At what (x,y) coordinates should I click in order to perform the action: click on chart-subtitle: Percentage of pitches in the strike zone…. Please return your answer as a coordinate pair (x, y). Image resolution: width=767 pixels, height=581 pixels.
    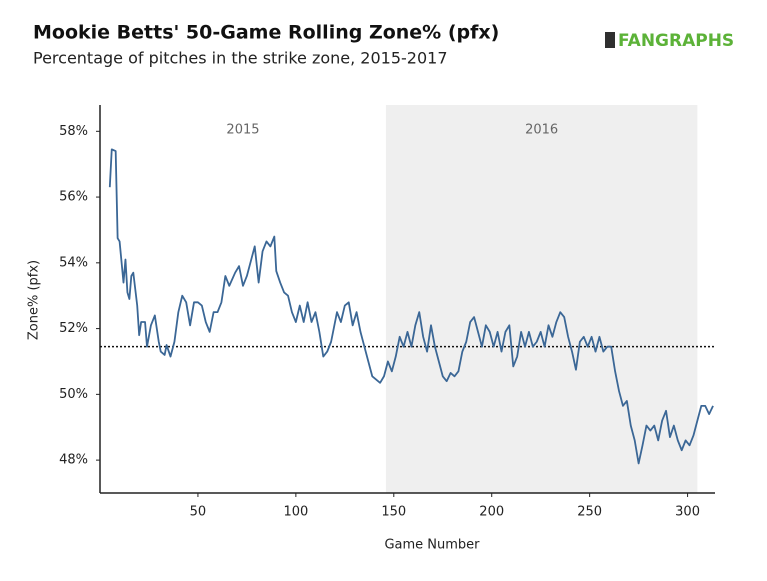
    Looking at the image, I should click on (240, 58).